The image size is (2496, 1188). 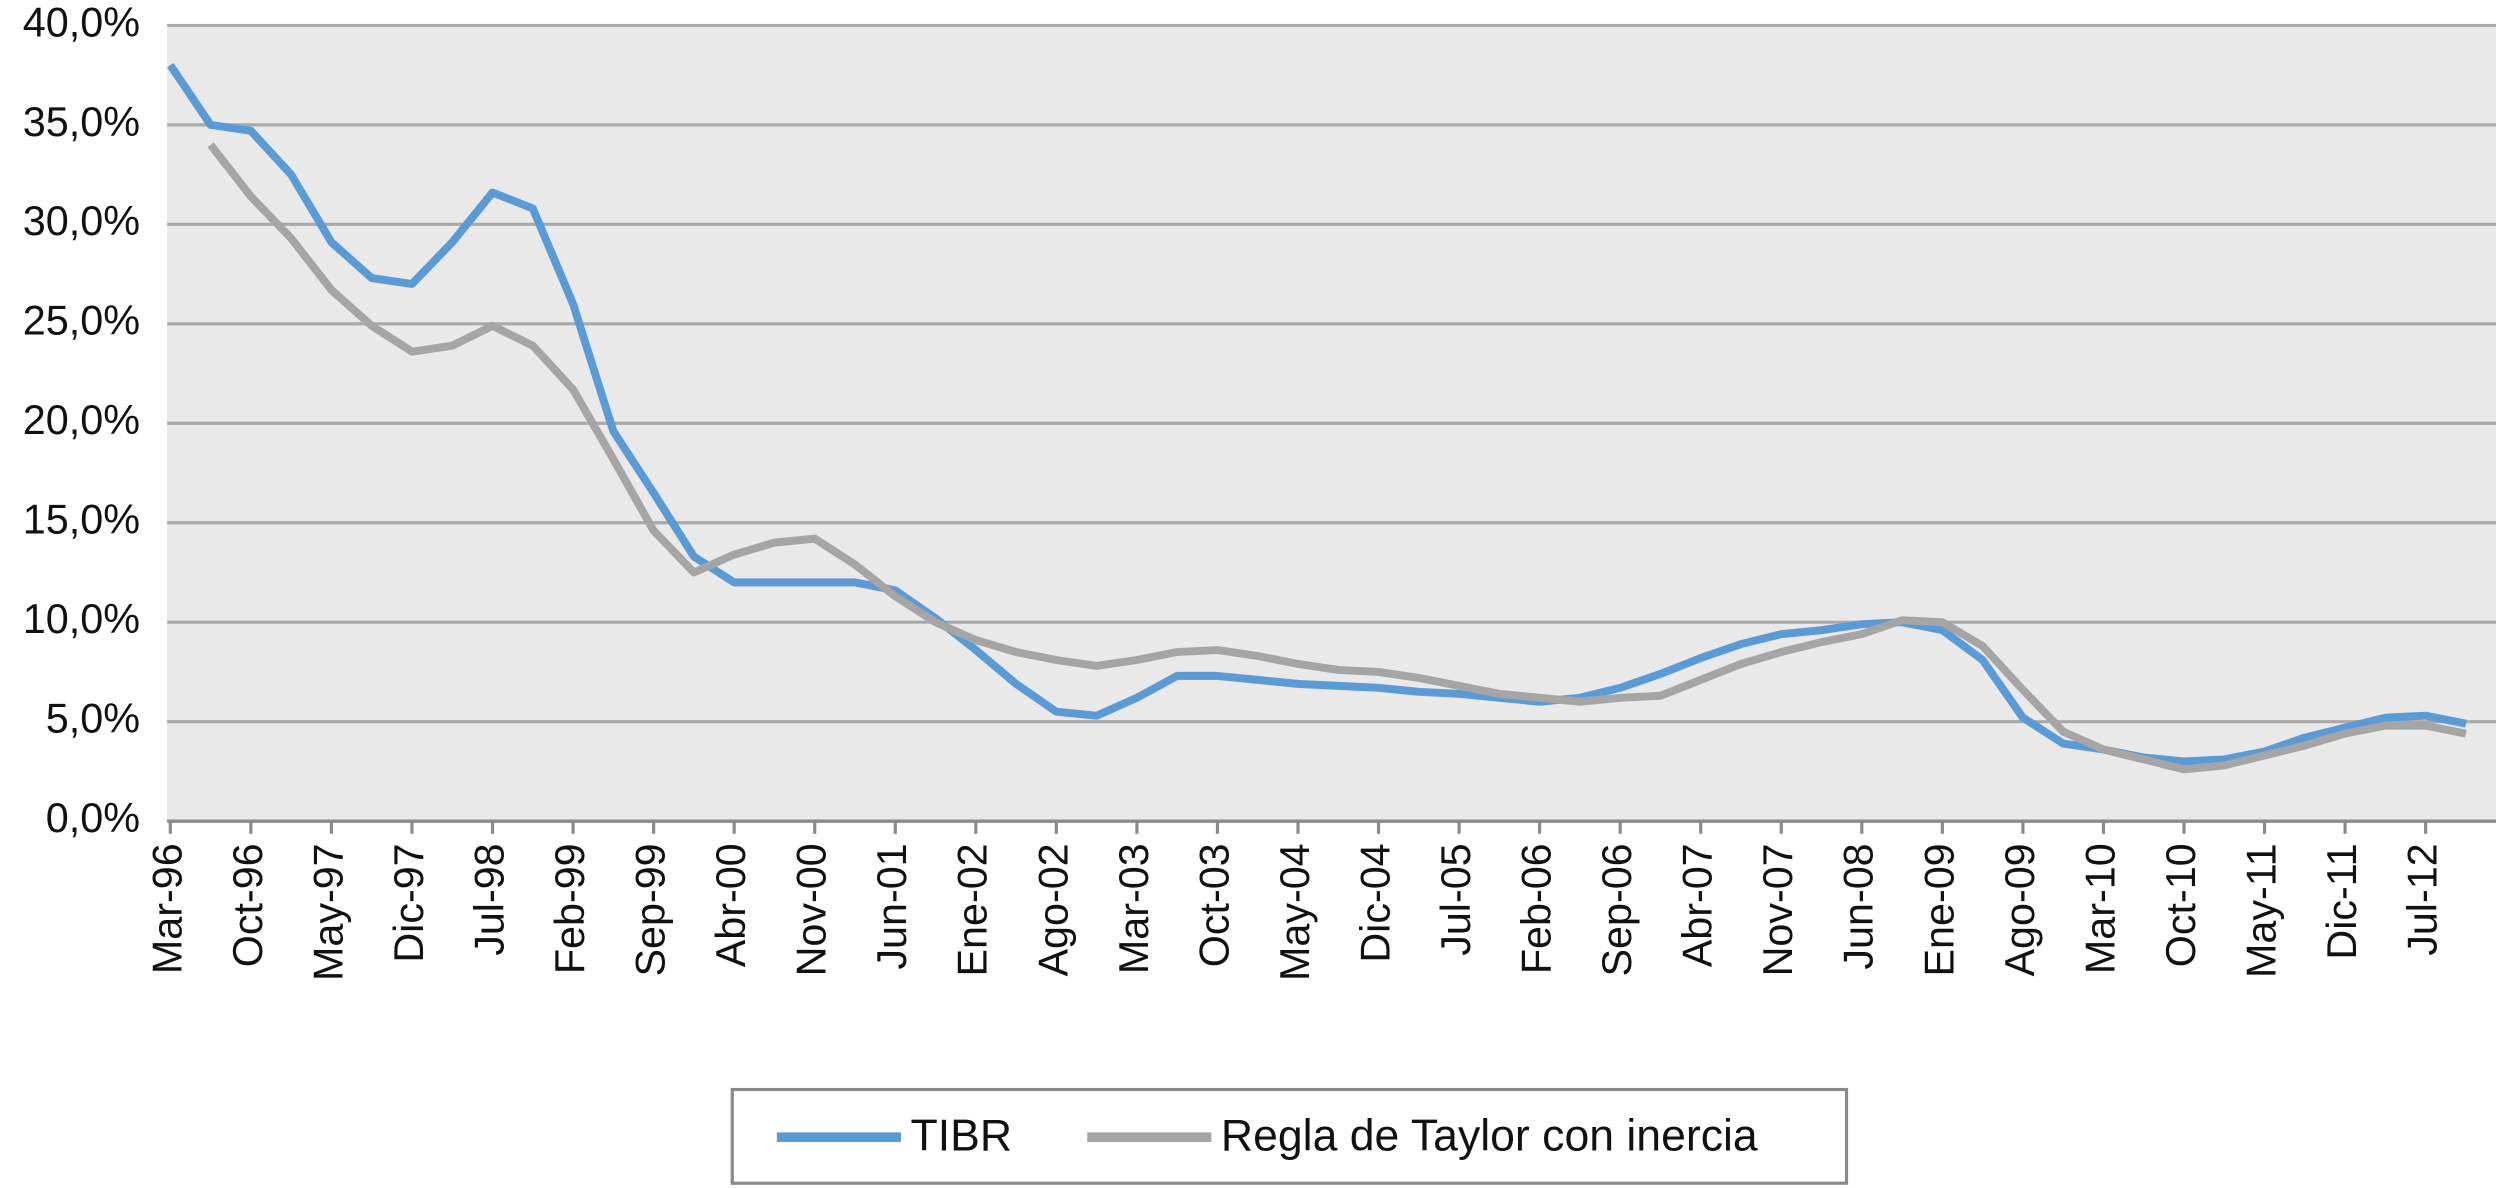 I want to click on x-tick-label: May-11, so click(x=2261, y=910).